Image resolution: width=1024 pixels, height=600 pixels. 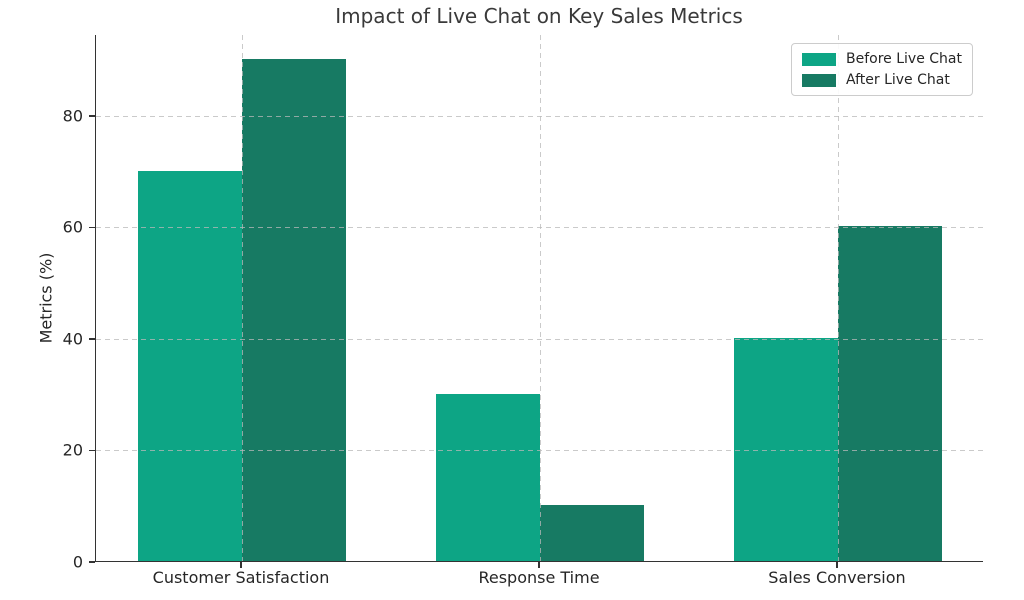 I want to click on x-tick-label-1: Response Time, so click(x=539, y=577).